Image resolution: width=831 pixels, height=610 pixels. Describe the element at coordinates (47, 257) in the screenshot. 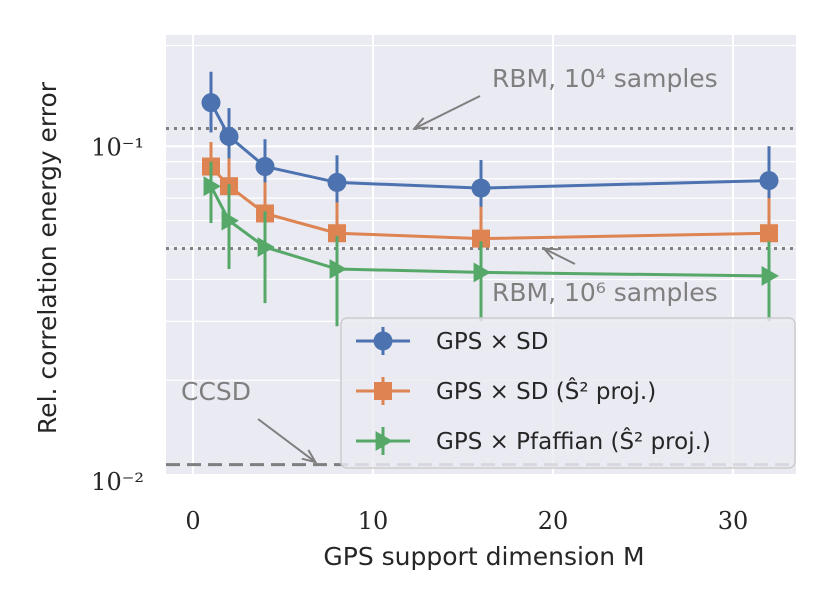

I see `y-axis-title: Rel. correlation energy error` at that location.